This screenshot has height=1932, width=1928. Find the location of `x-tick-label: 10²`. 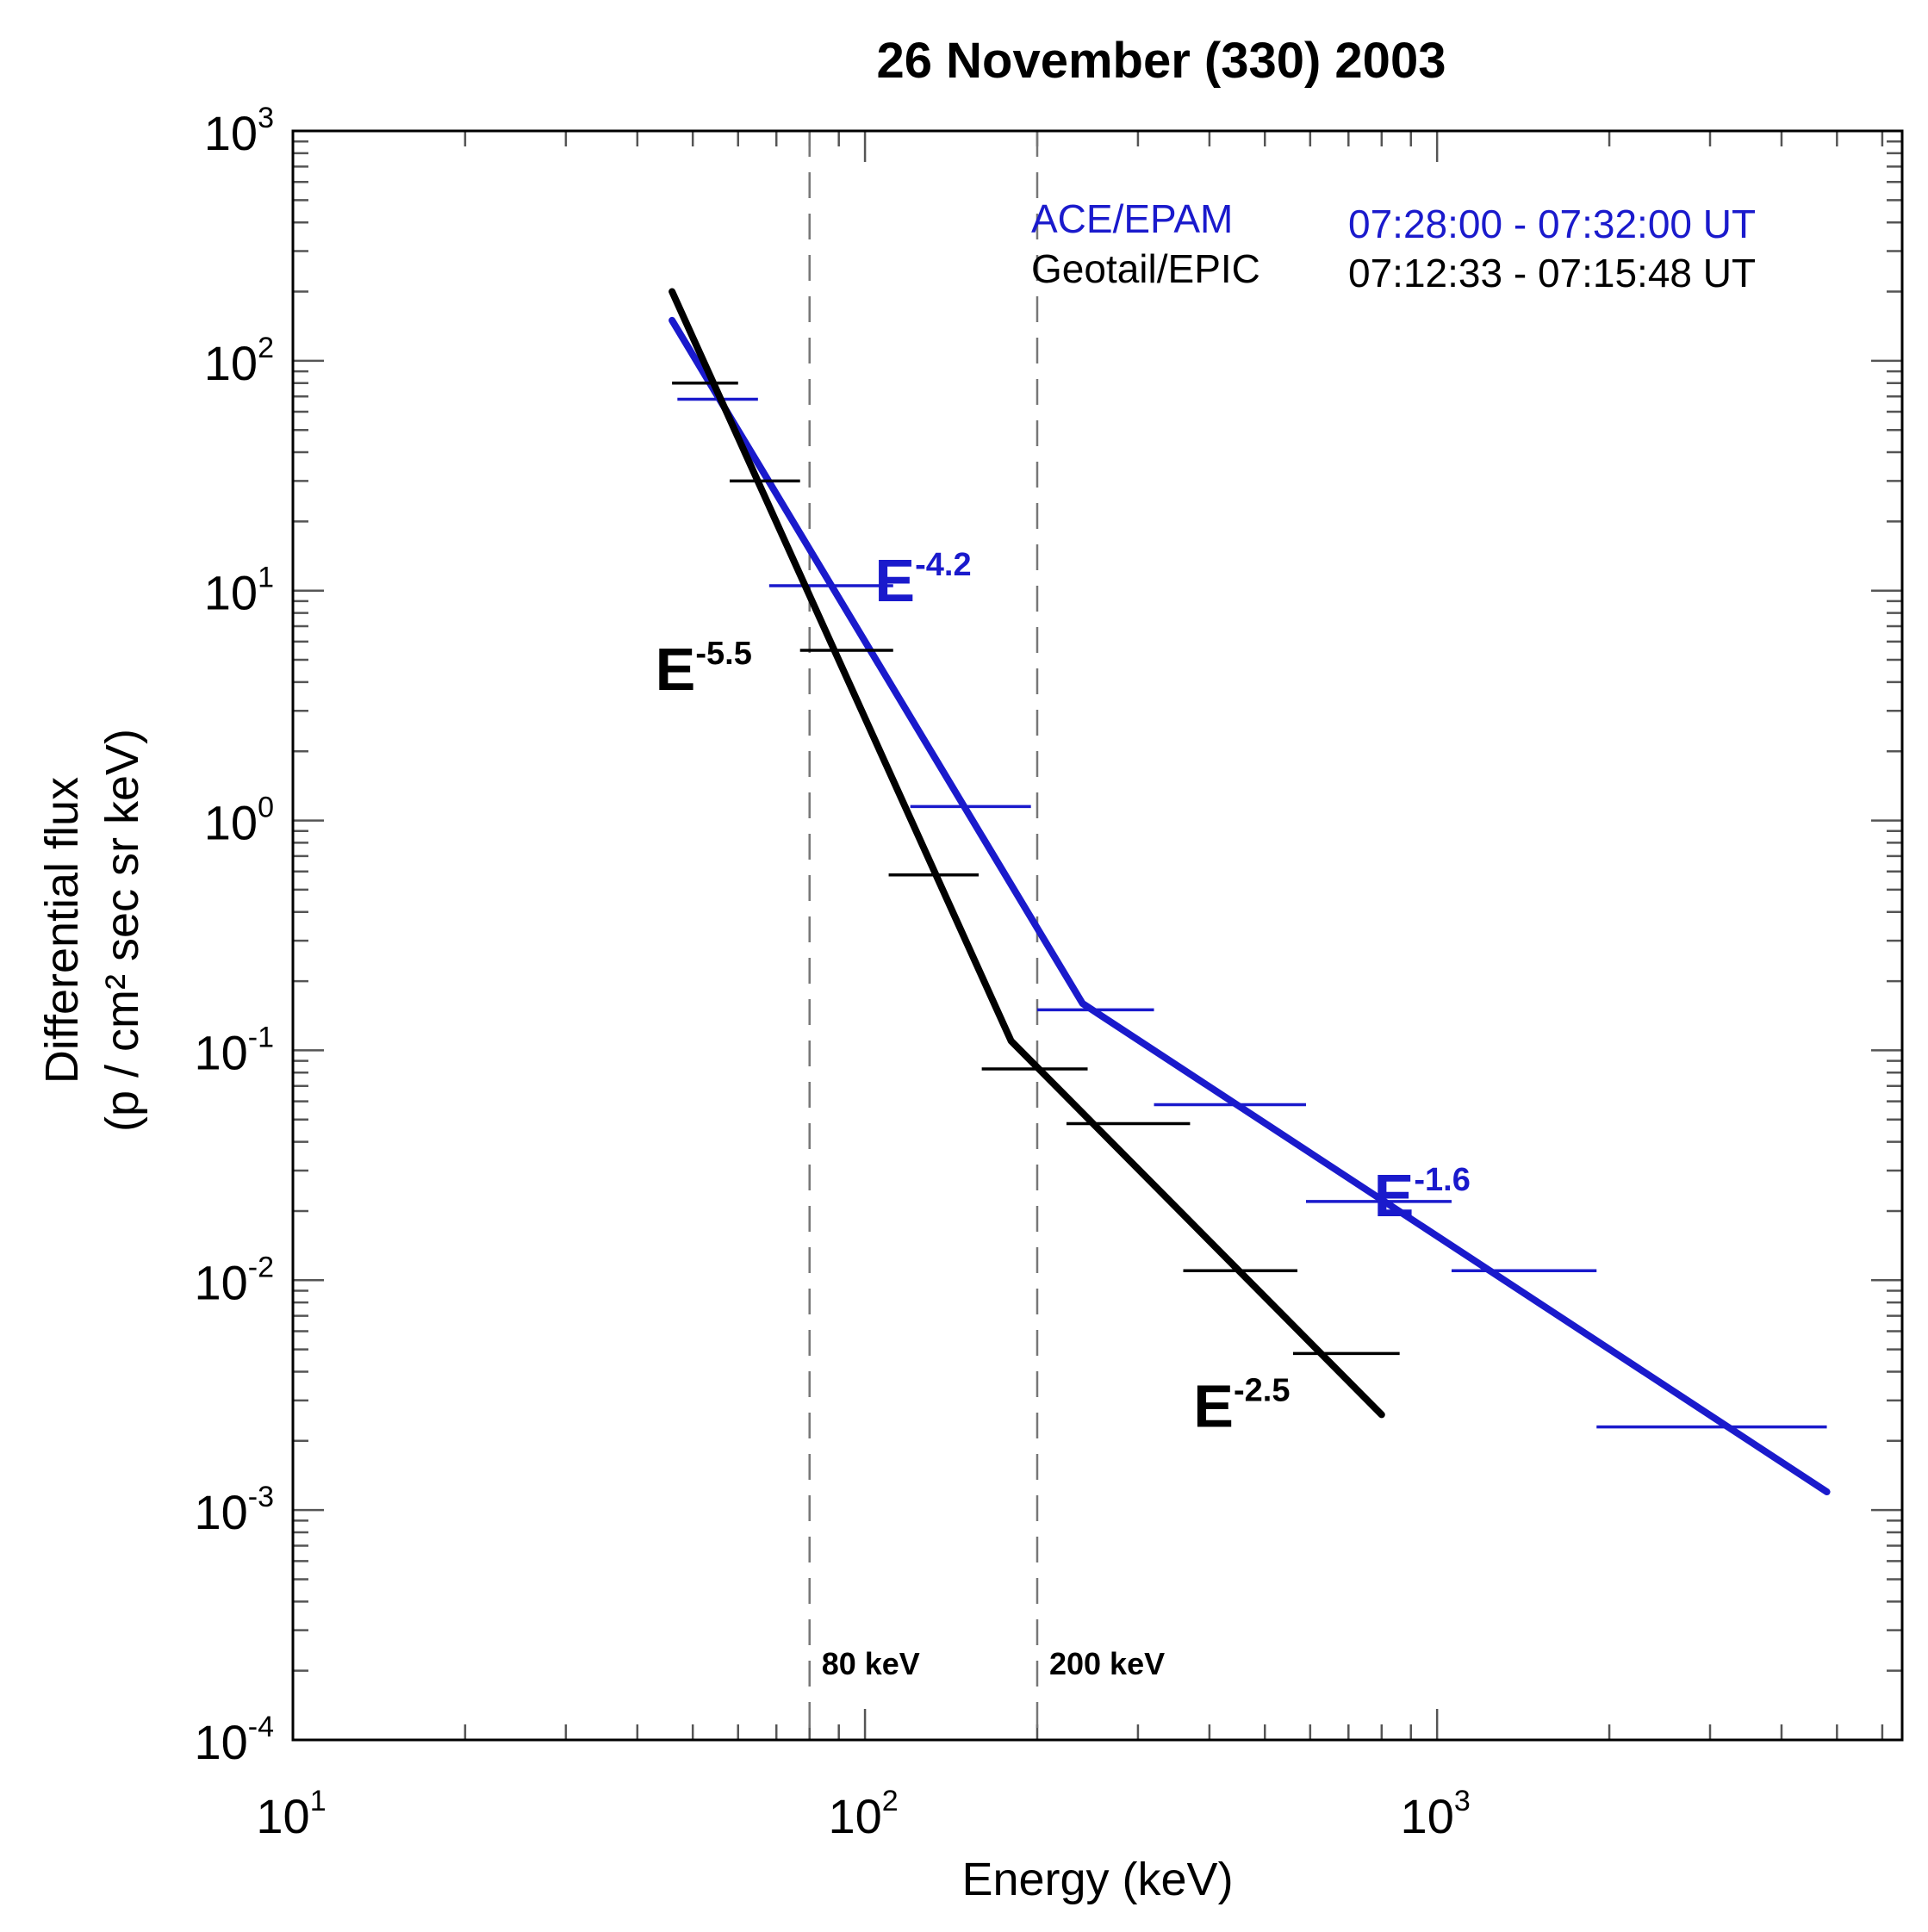

x-tick-label: 10² is located at coordinates (863, 1814).